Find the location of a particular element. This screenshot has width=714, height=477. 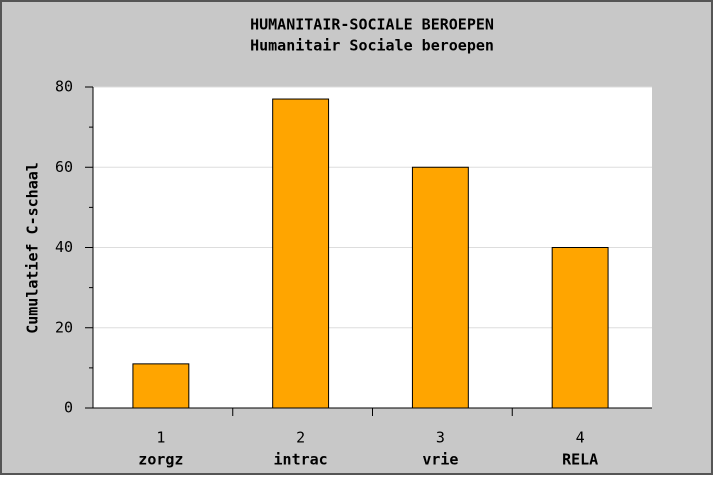

x-tick-label: RELA is located at coordinates (580, 460).